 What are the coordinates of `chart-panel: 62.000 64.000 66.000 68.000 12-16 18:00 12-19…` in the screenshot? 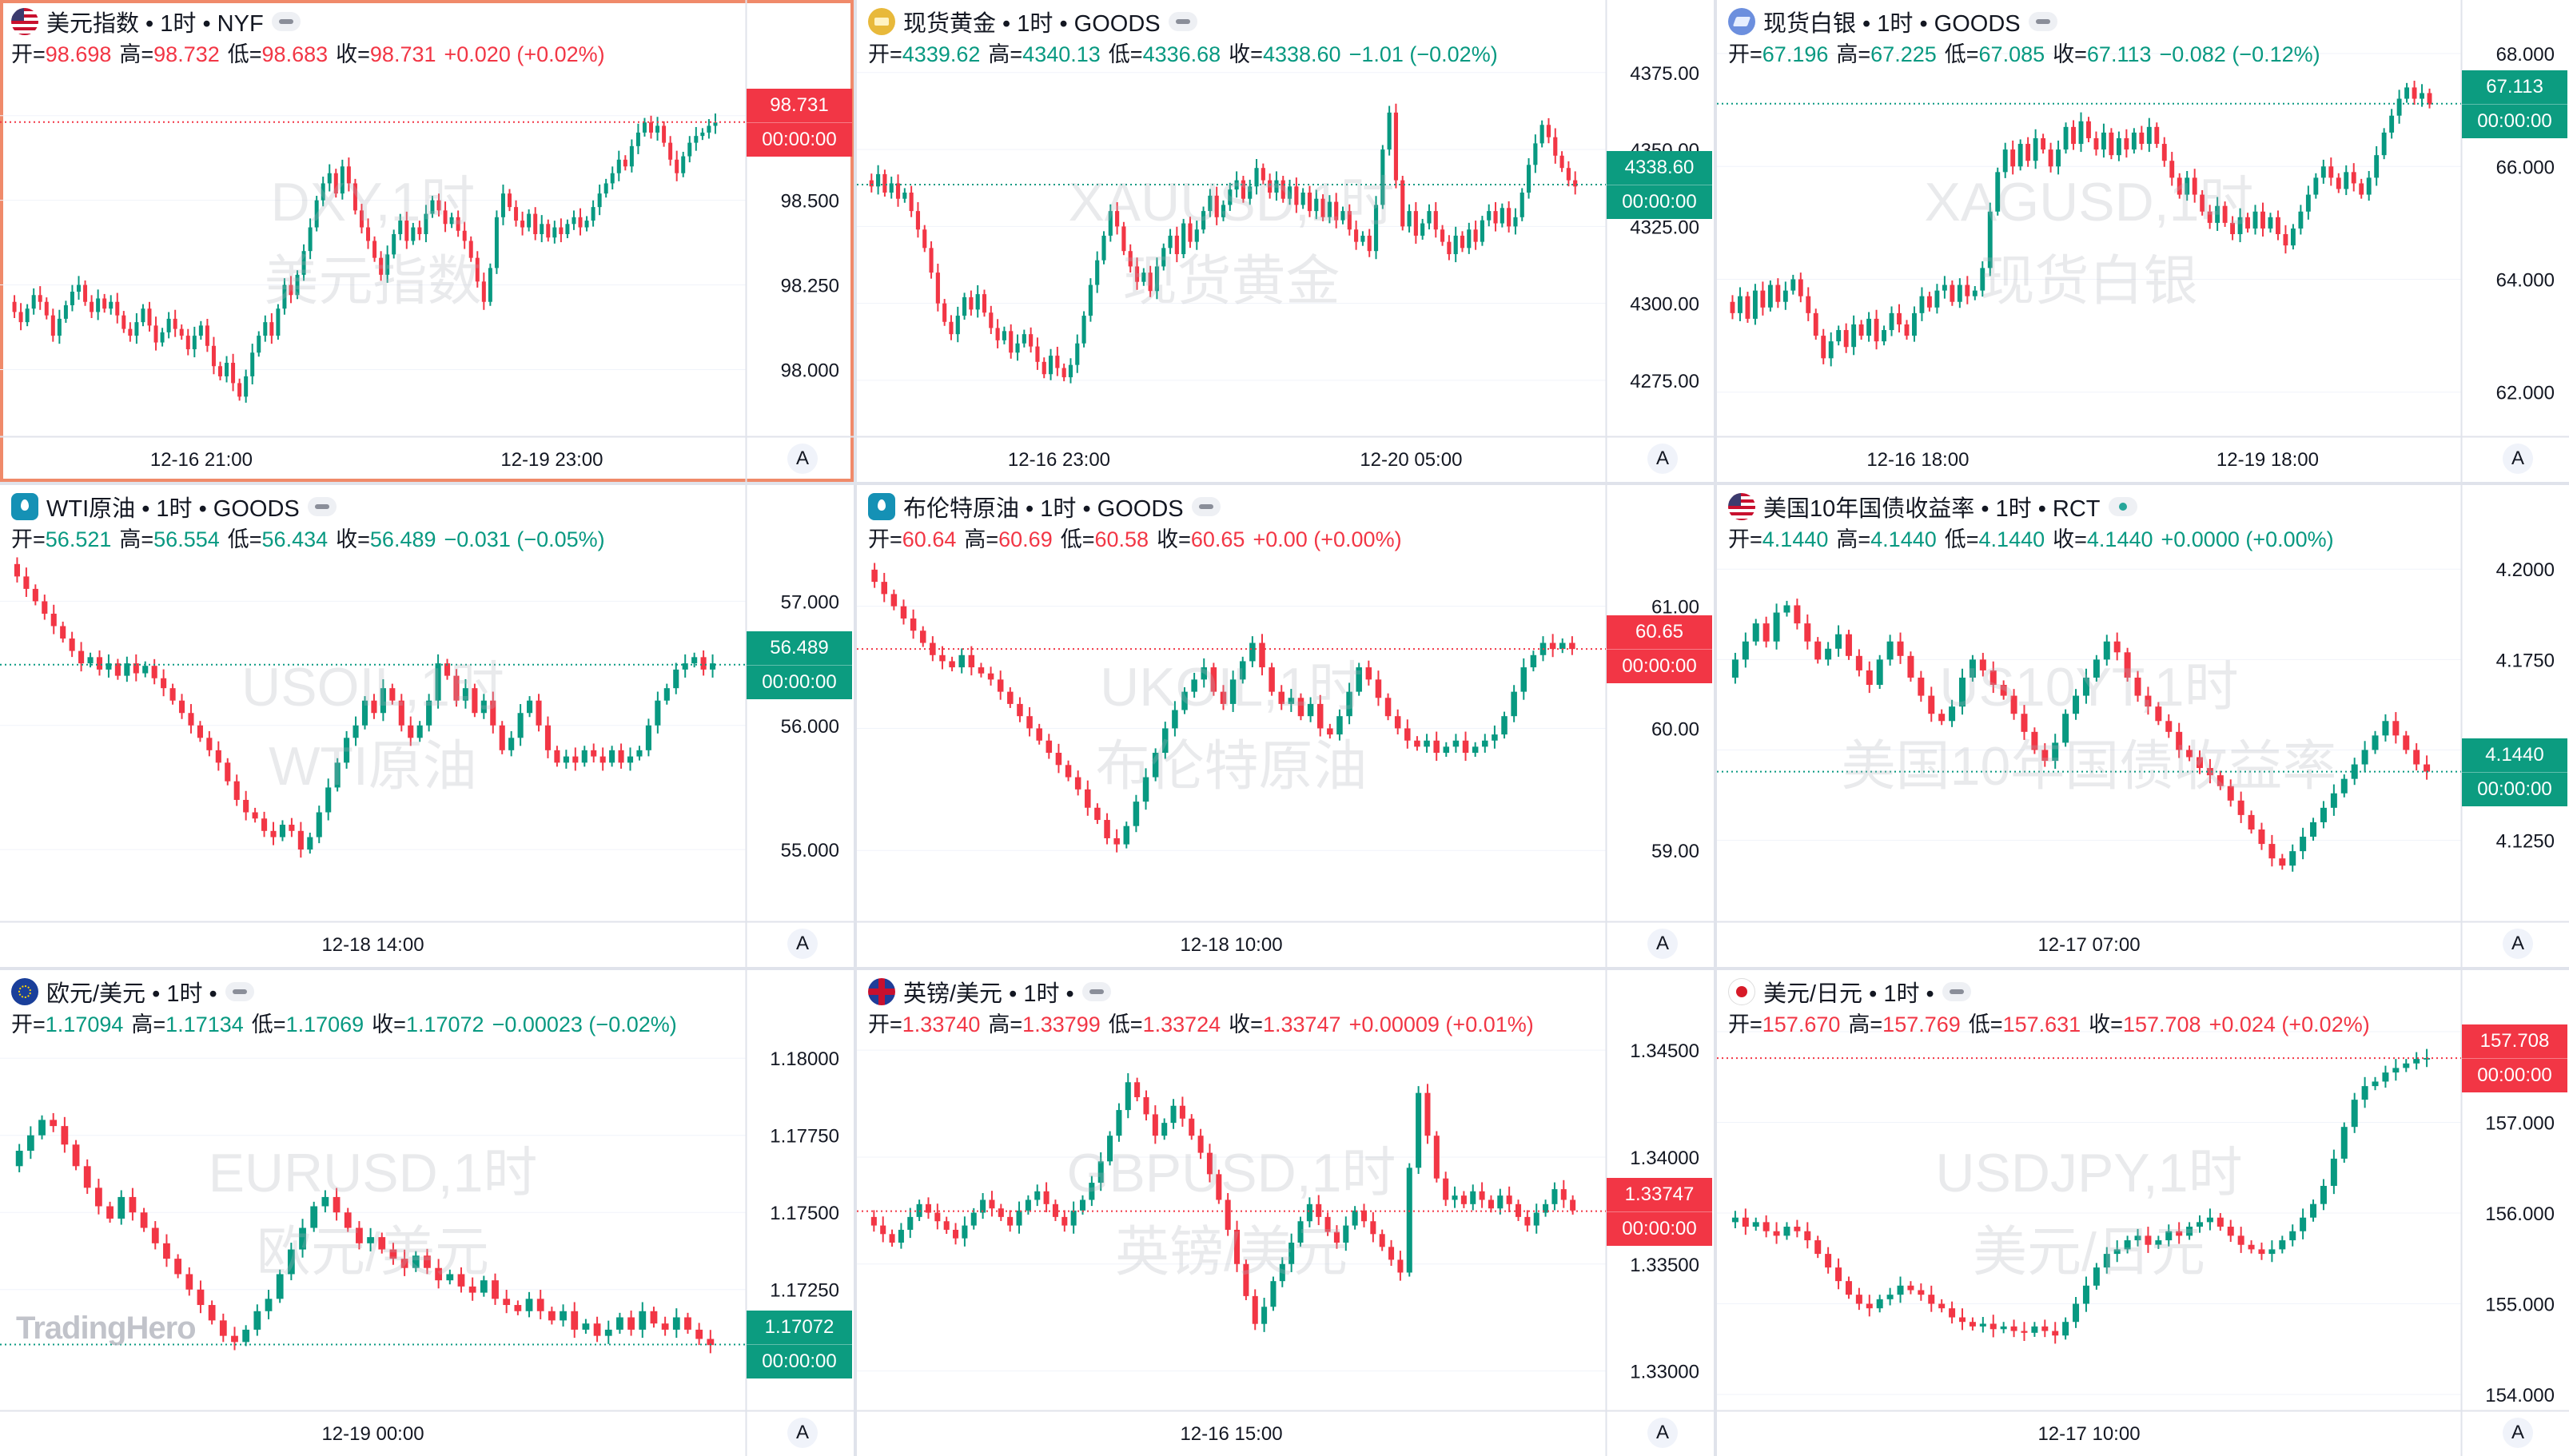 It's located at (2143, 241).